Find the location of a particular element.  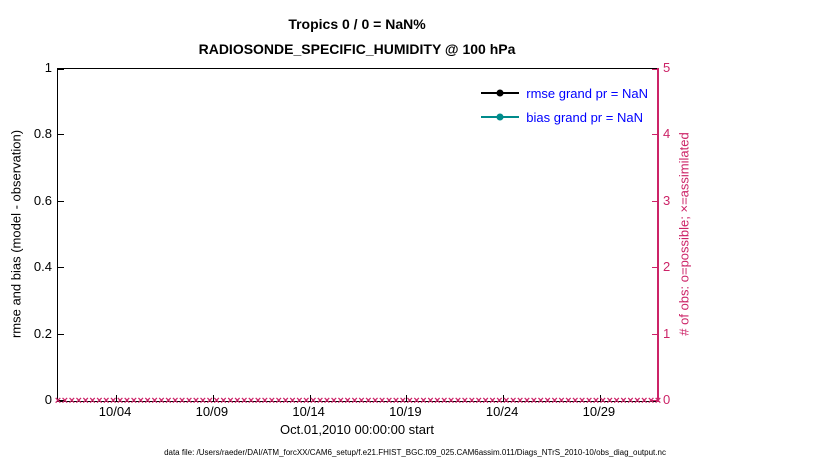

x-axis-tick-label: 10/24 is located at coordinates (502, 411).